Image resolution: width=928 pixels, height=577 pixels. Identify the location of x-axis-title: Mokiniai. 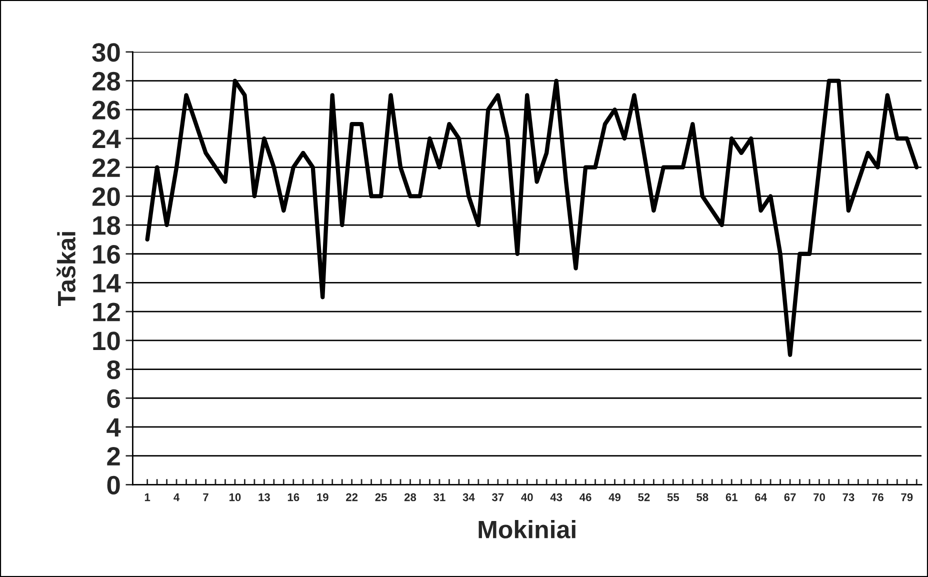
(527, 529).